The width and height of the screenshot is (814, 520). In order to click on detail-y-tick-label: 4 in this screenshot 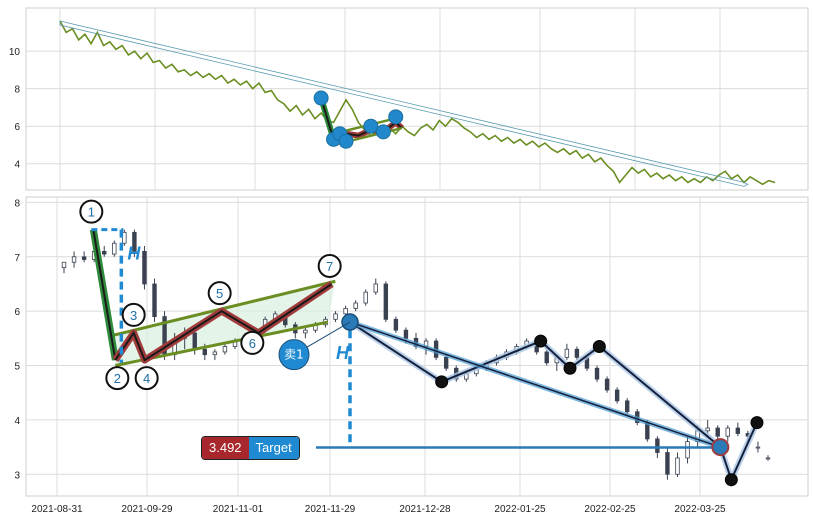, I will do `click(17, 421)`.